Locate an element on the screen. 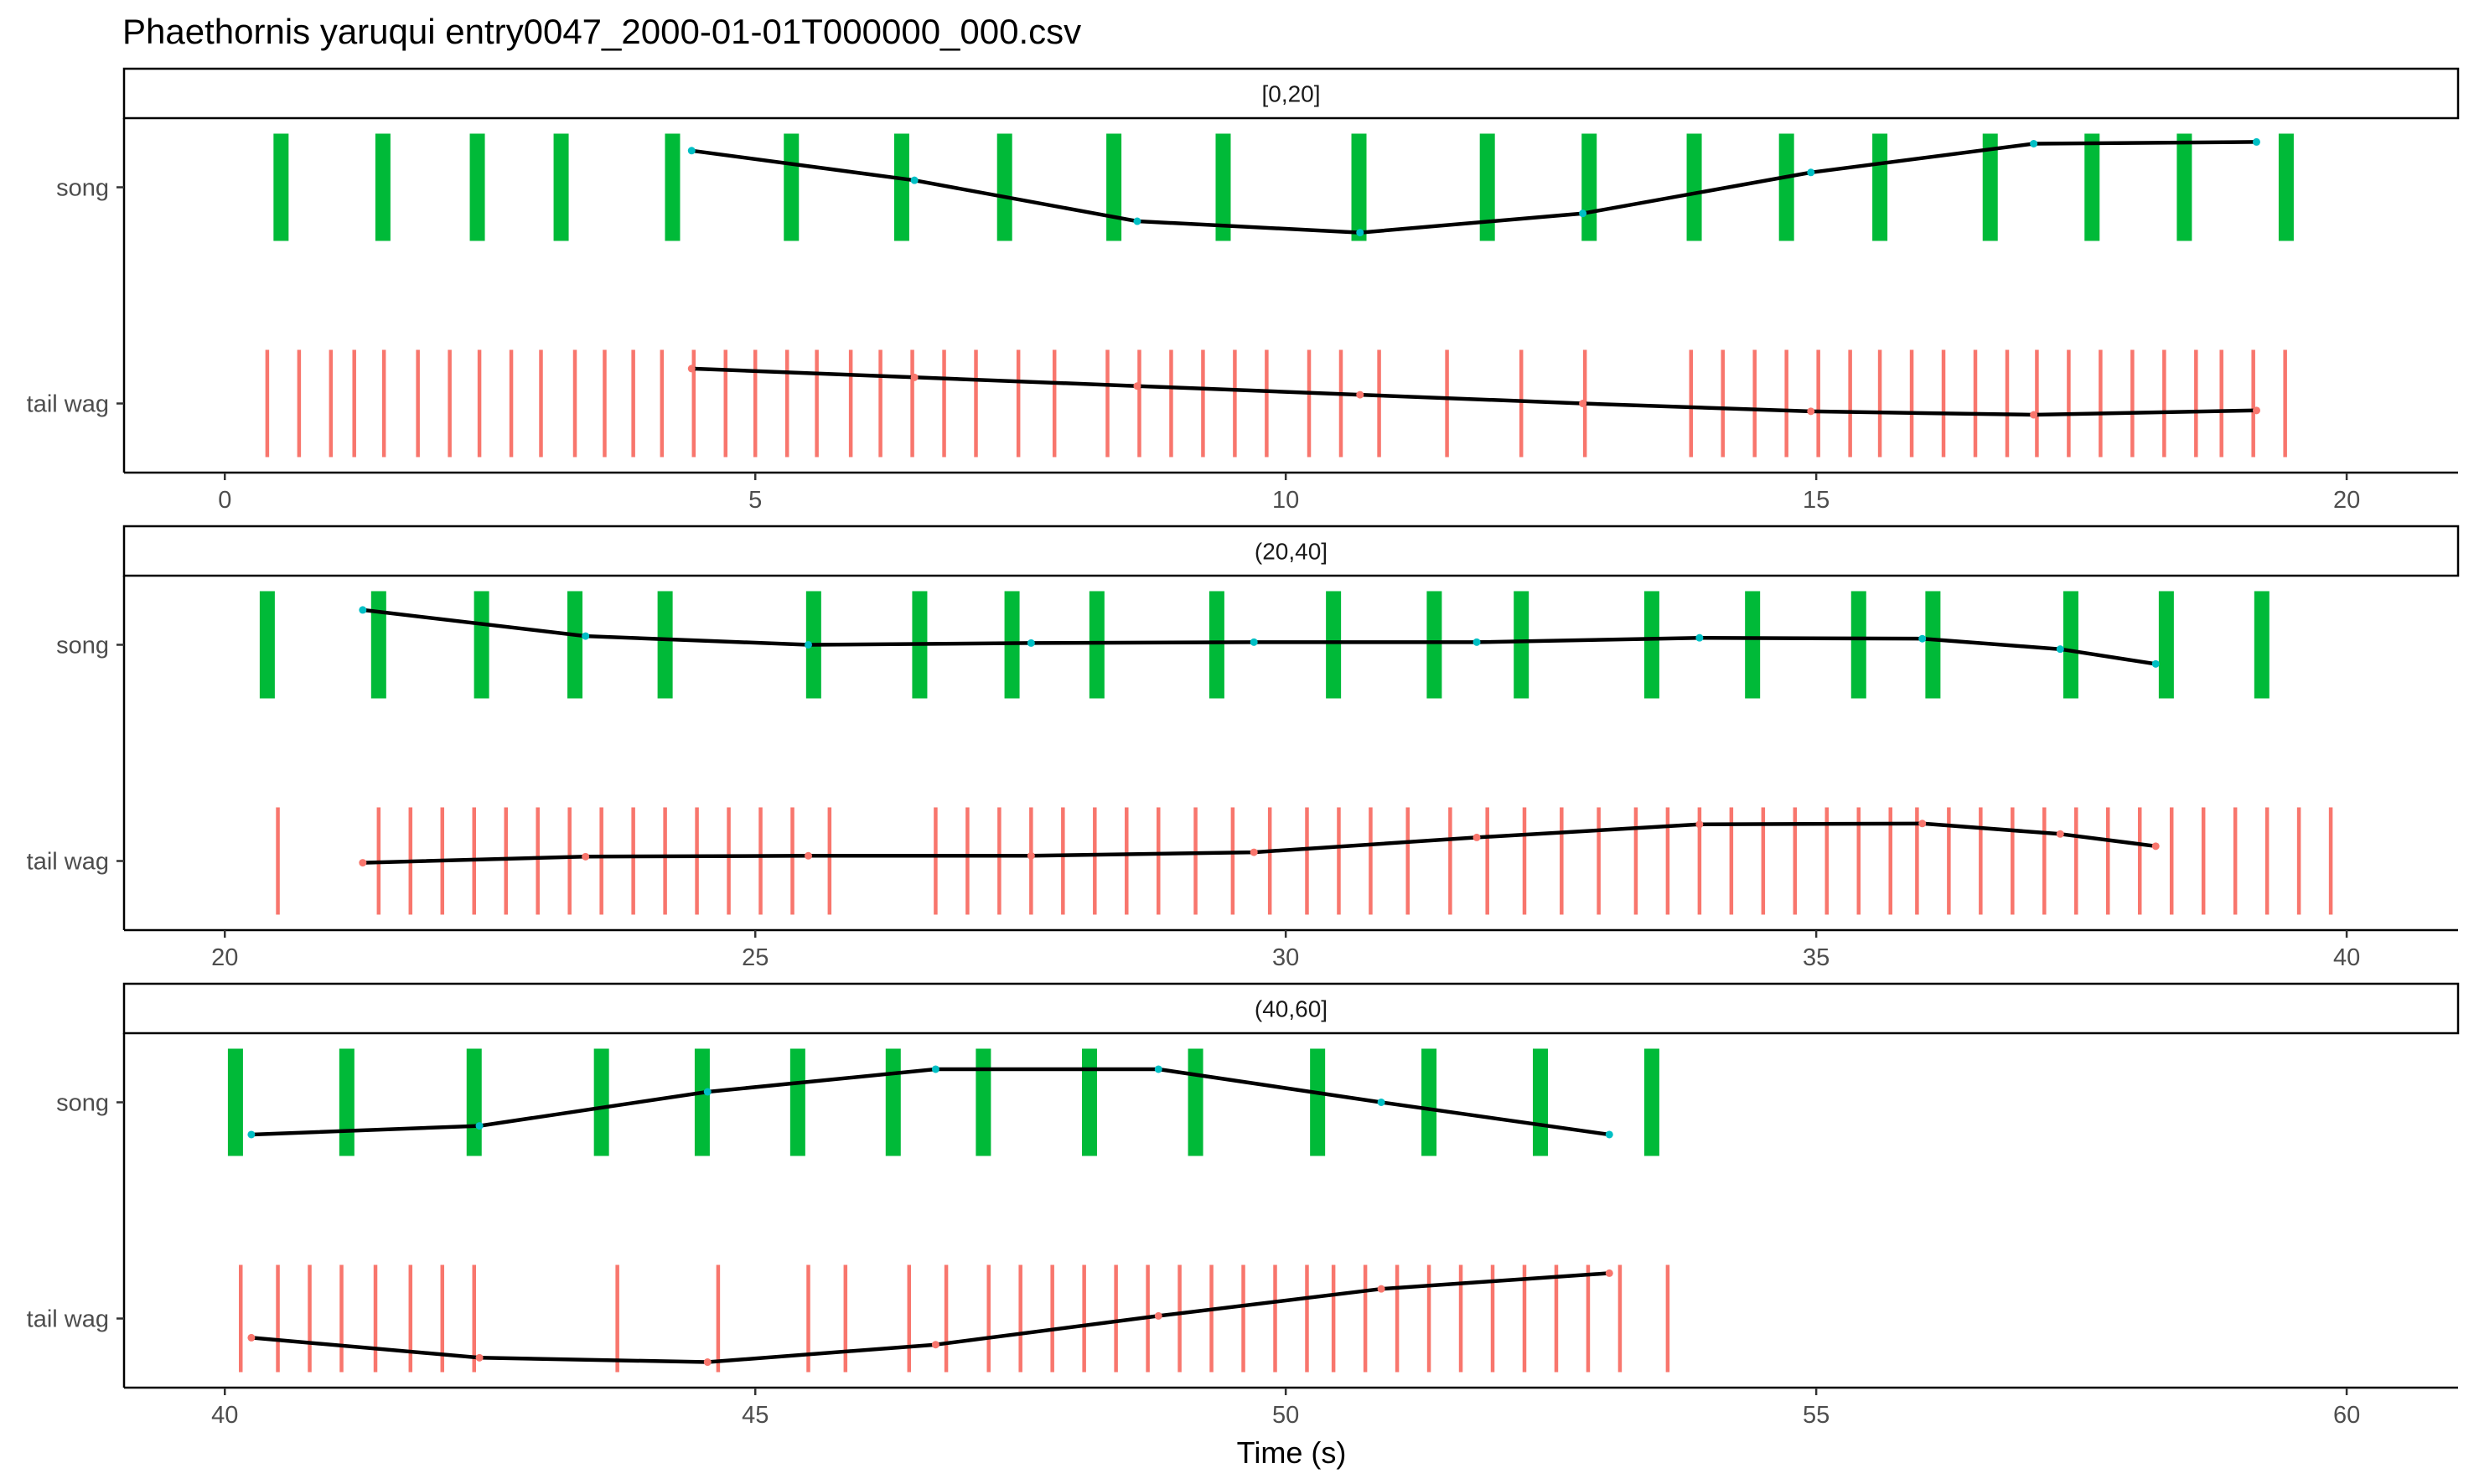  facet-strip-label: (40,60] is located at coordinates (1292, 1009).